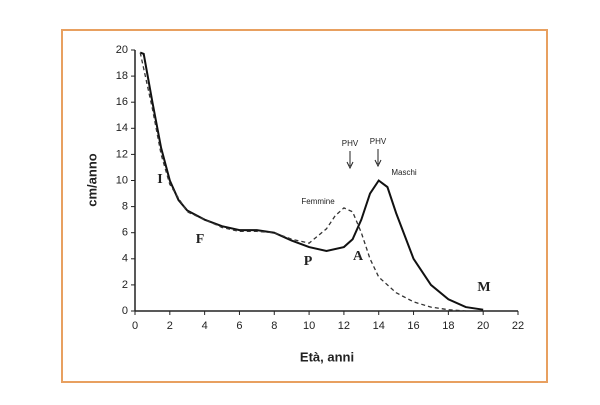 This screenshot has width=600, height=405. Describe the element at coordinates (239, 326) in the screenshot. I see `x-tick-label: 6` at that location.